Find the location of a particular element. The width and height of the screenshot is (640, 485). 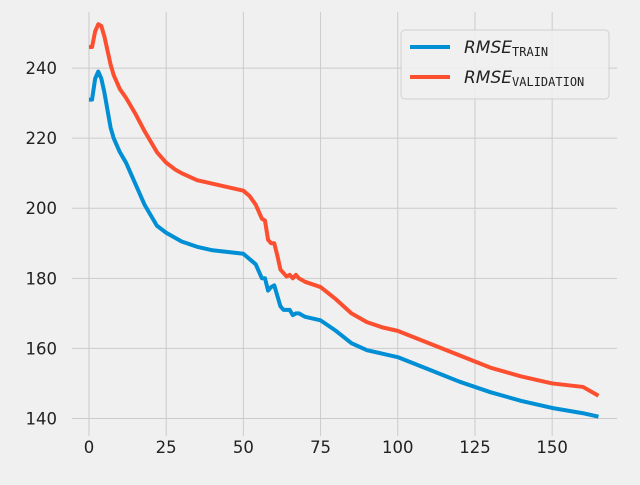

x-tick-label: 0 is located at coordinates (89, 447).